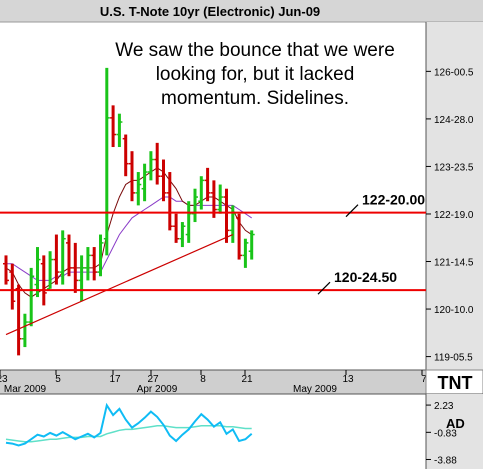  Describe the element at coordinates (445, 460) in the screenshot. I see `indicator-tick-label: -3.88` at that location.